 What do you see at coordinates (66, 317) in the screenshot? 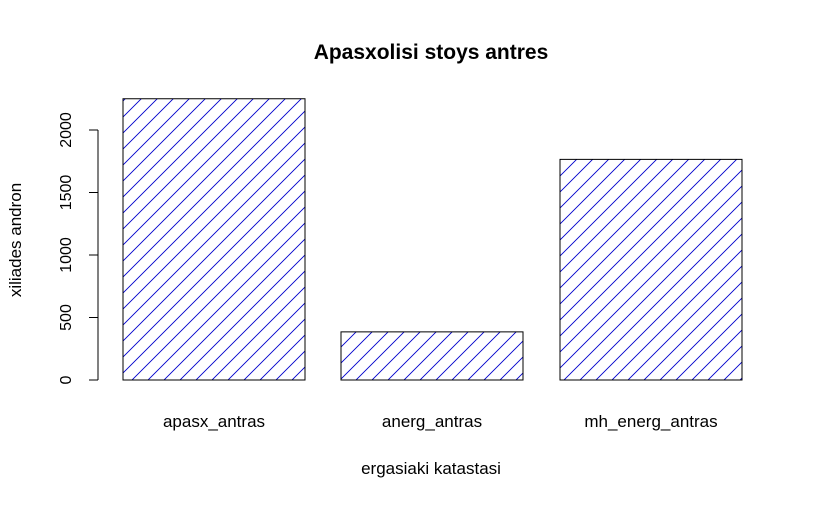
I see `y-tick-label: 500` at bounding box center [66, 317].